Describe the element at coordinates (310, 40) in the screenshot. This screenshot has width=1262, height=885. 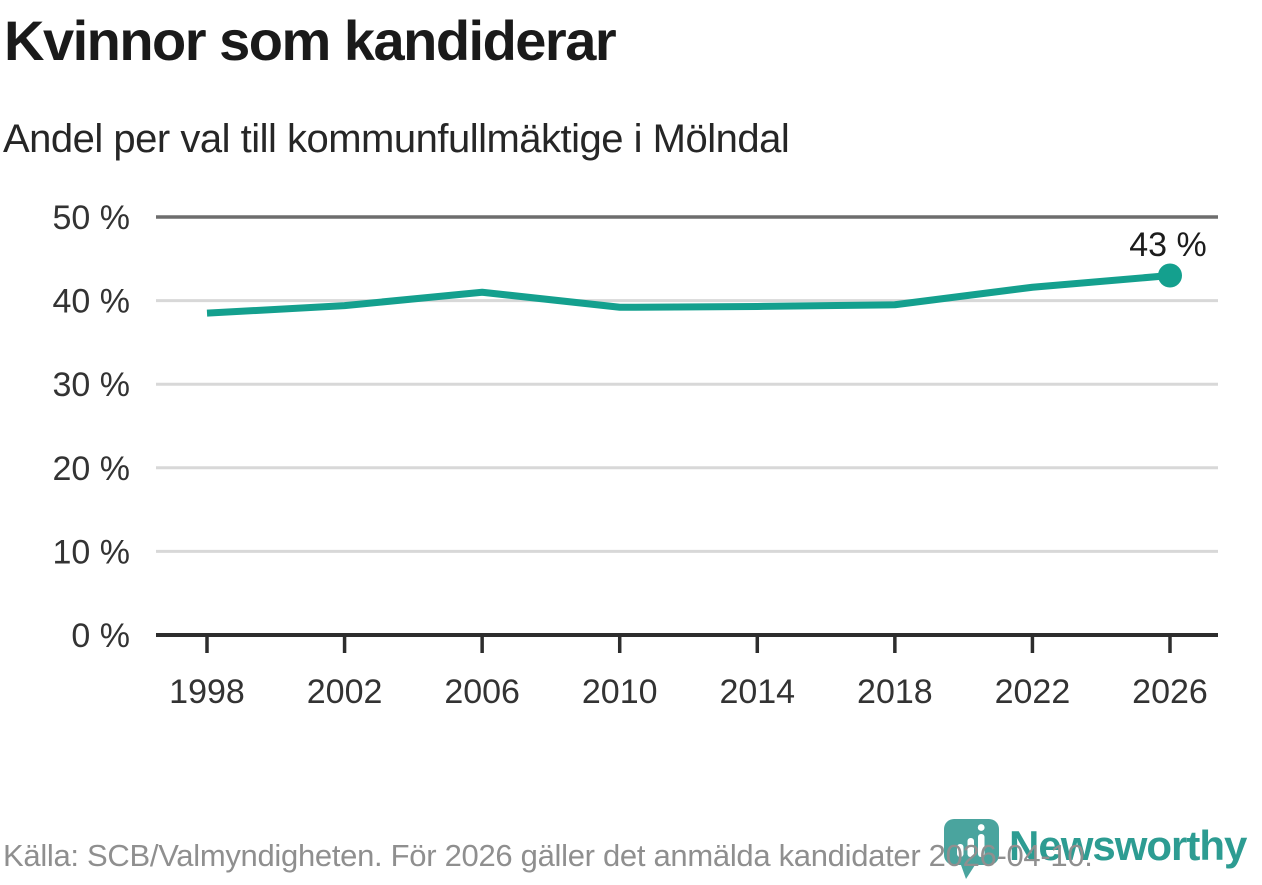
I see `chart-title: Kvinnor som kandiderar` at that location.